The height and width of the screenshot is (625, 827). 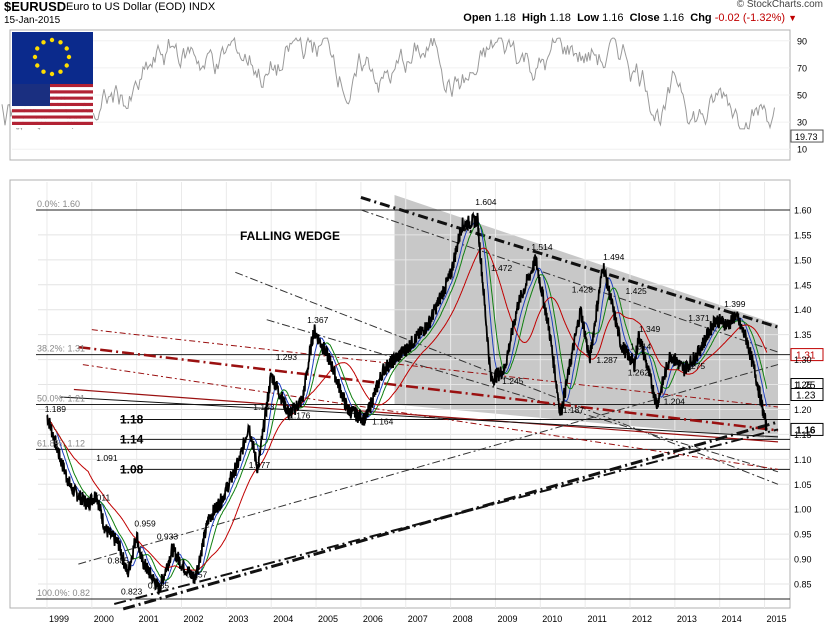 I want to click on last-value-label: 1.23, so click(x=806, y=396).